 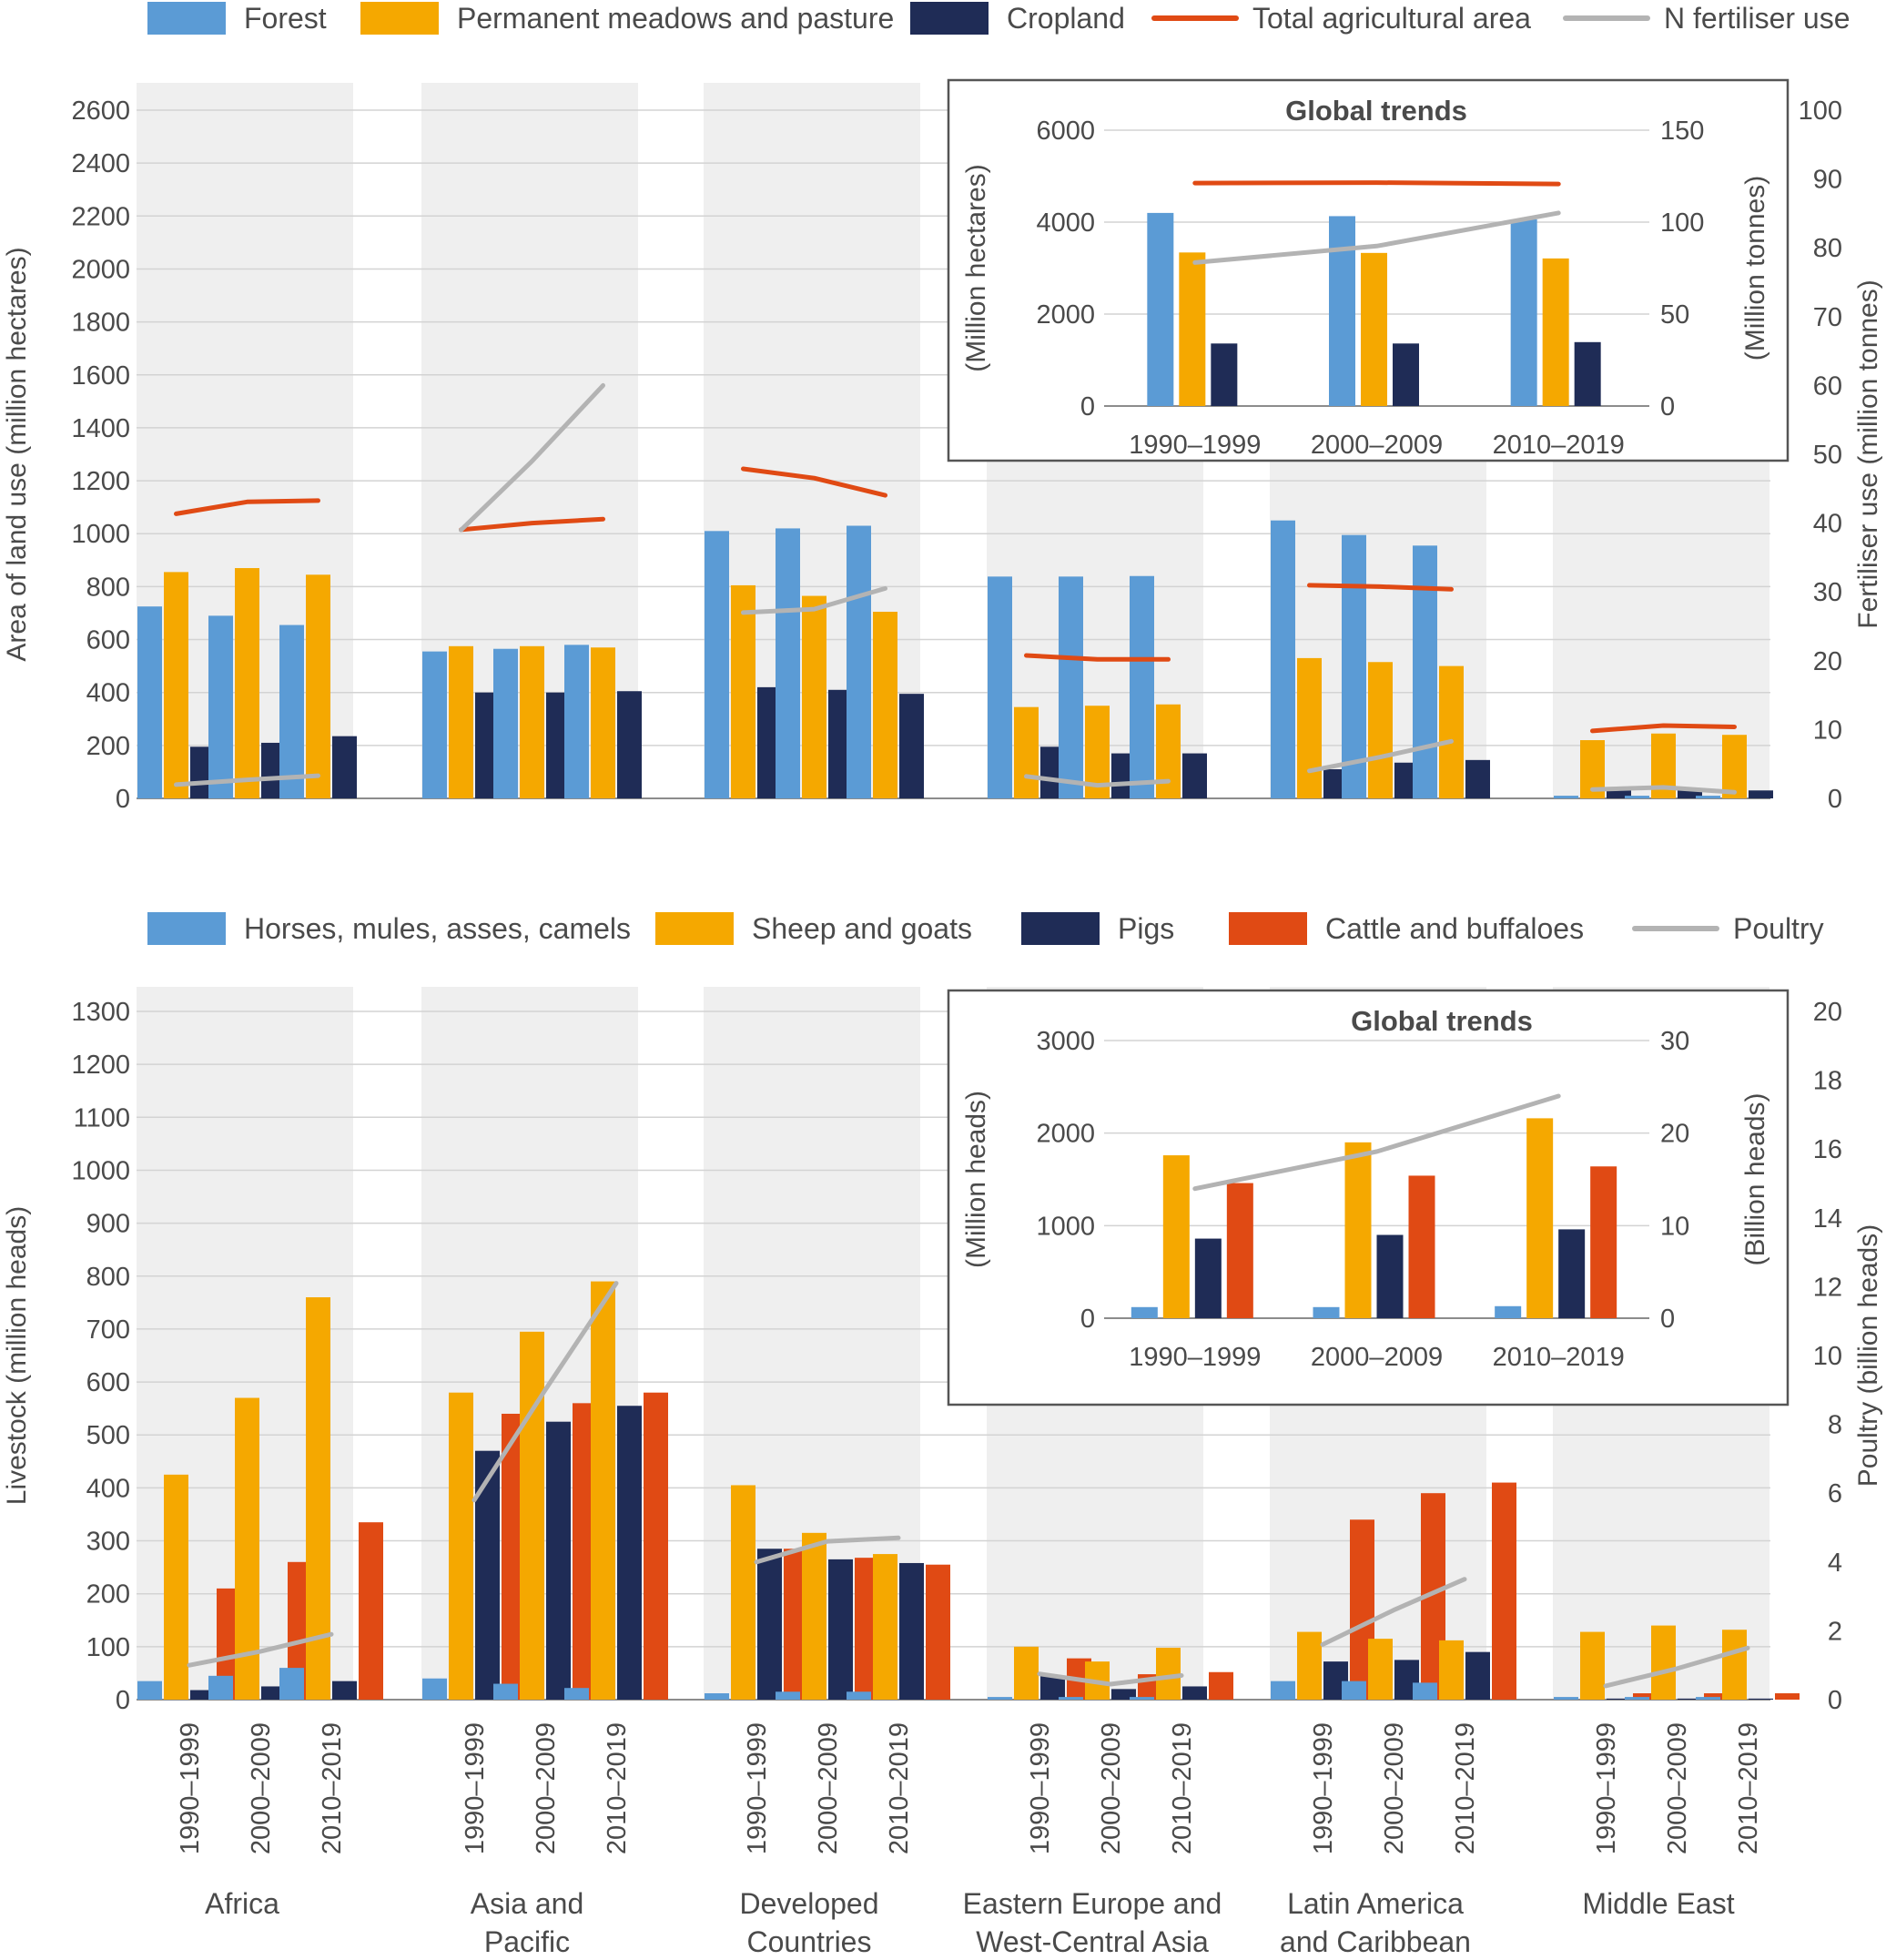 I want to click on category-label: Asia and, so click(x=527, y=1903).